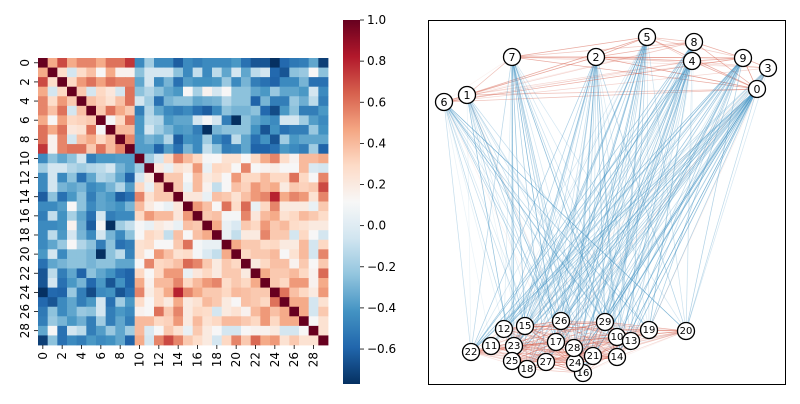  I want to click on network-node: 9, so click(743, 58).